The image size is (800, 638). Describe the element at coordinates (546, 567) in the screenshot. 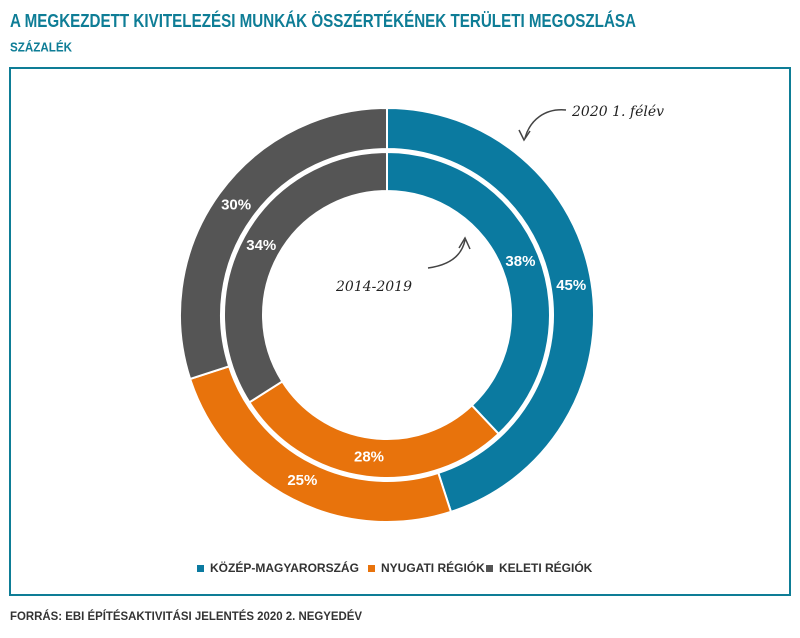

I see `legend-label: KELETI RÉGIÓK` at that location.